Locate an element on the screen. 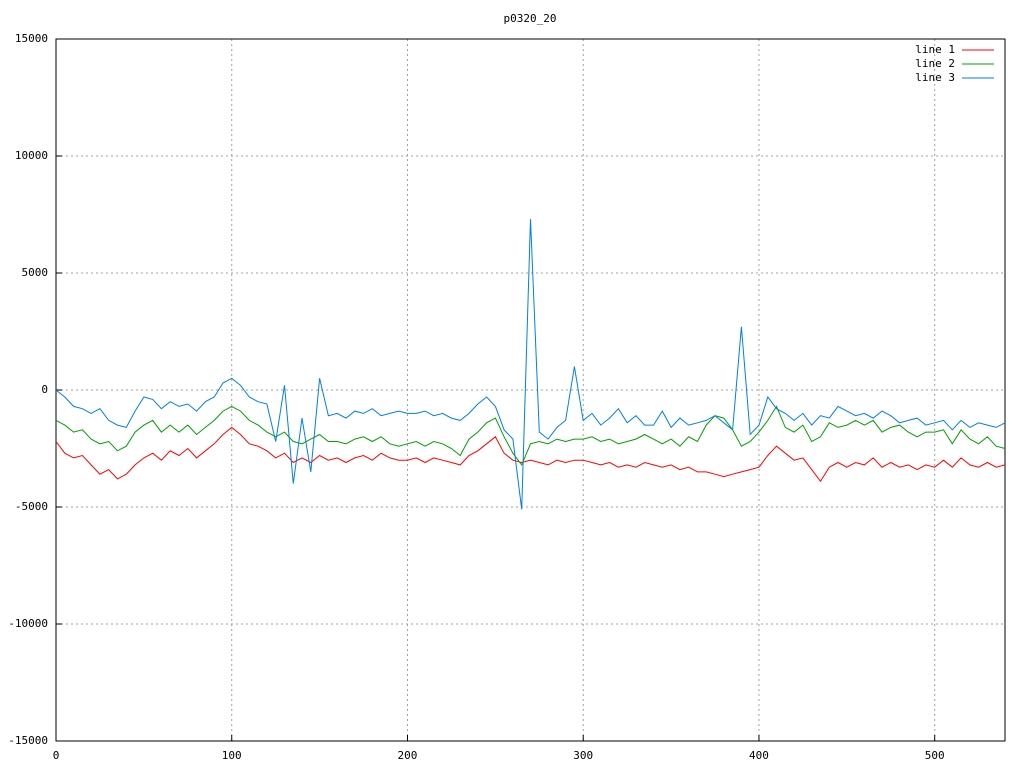 The height and width of the screenshot is (768, 1024). legend-label: line 1 is located at coordinates (935, 49).